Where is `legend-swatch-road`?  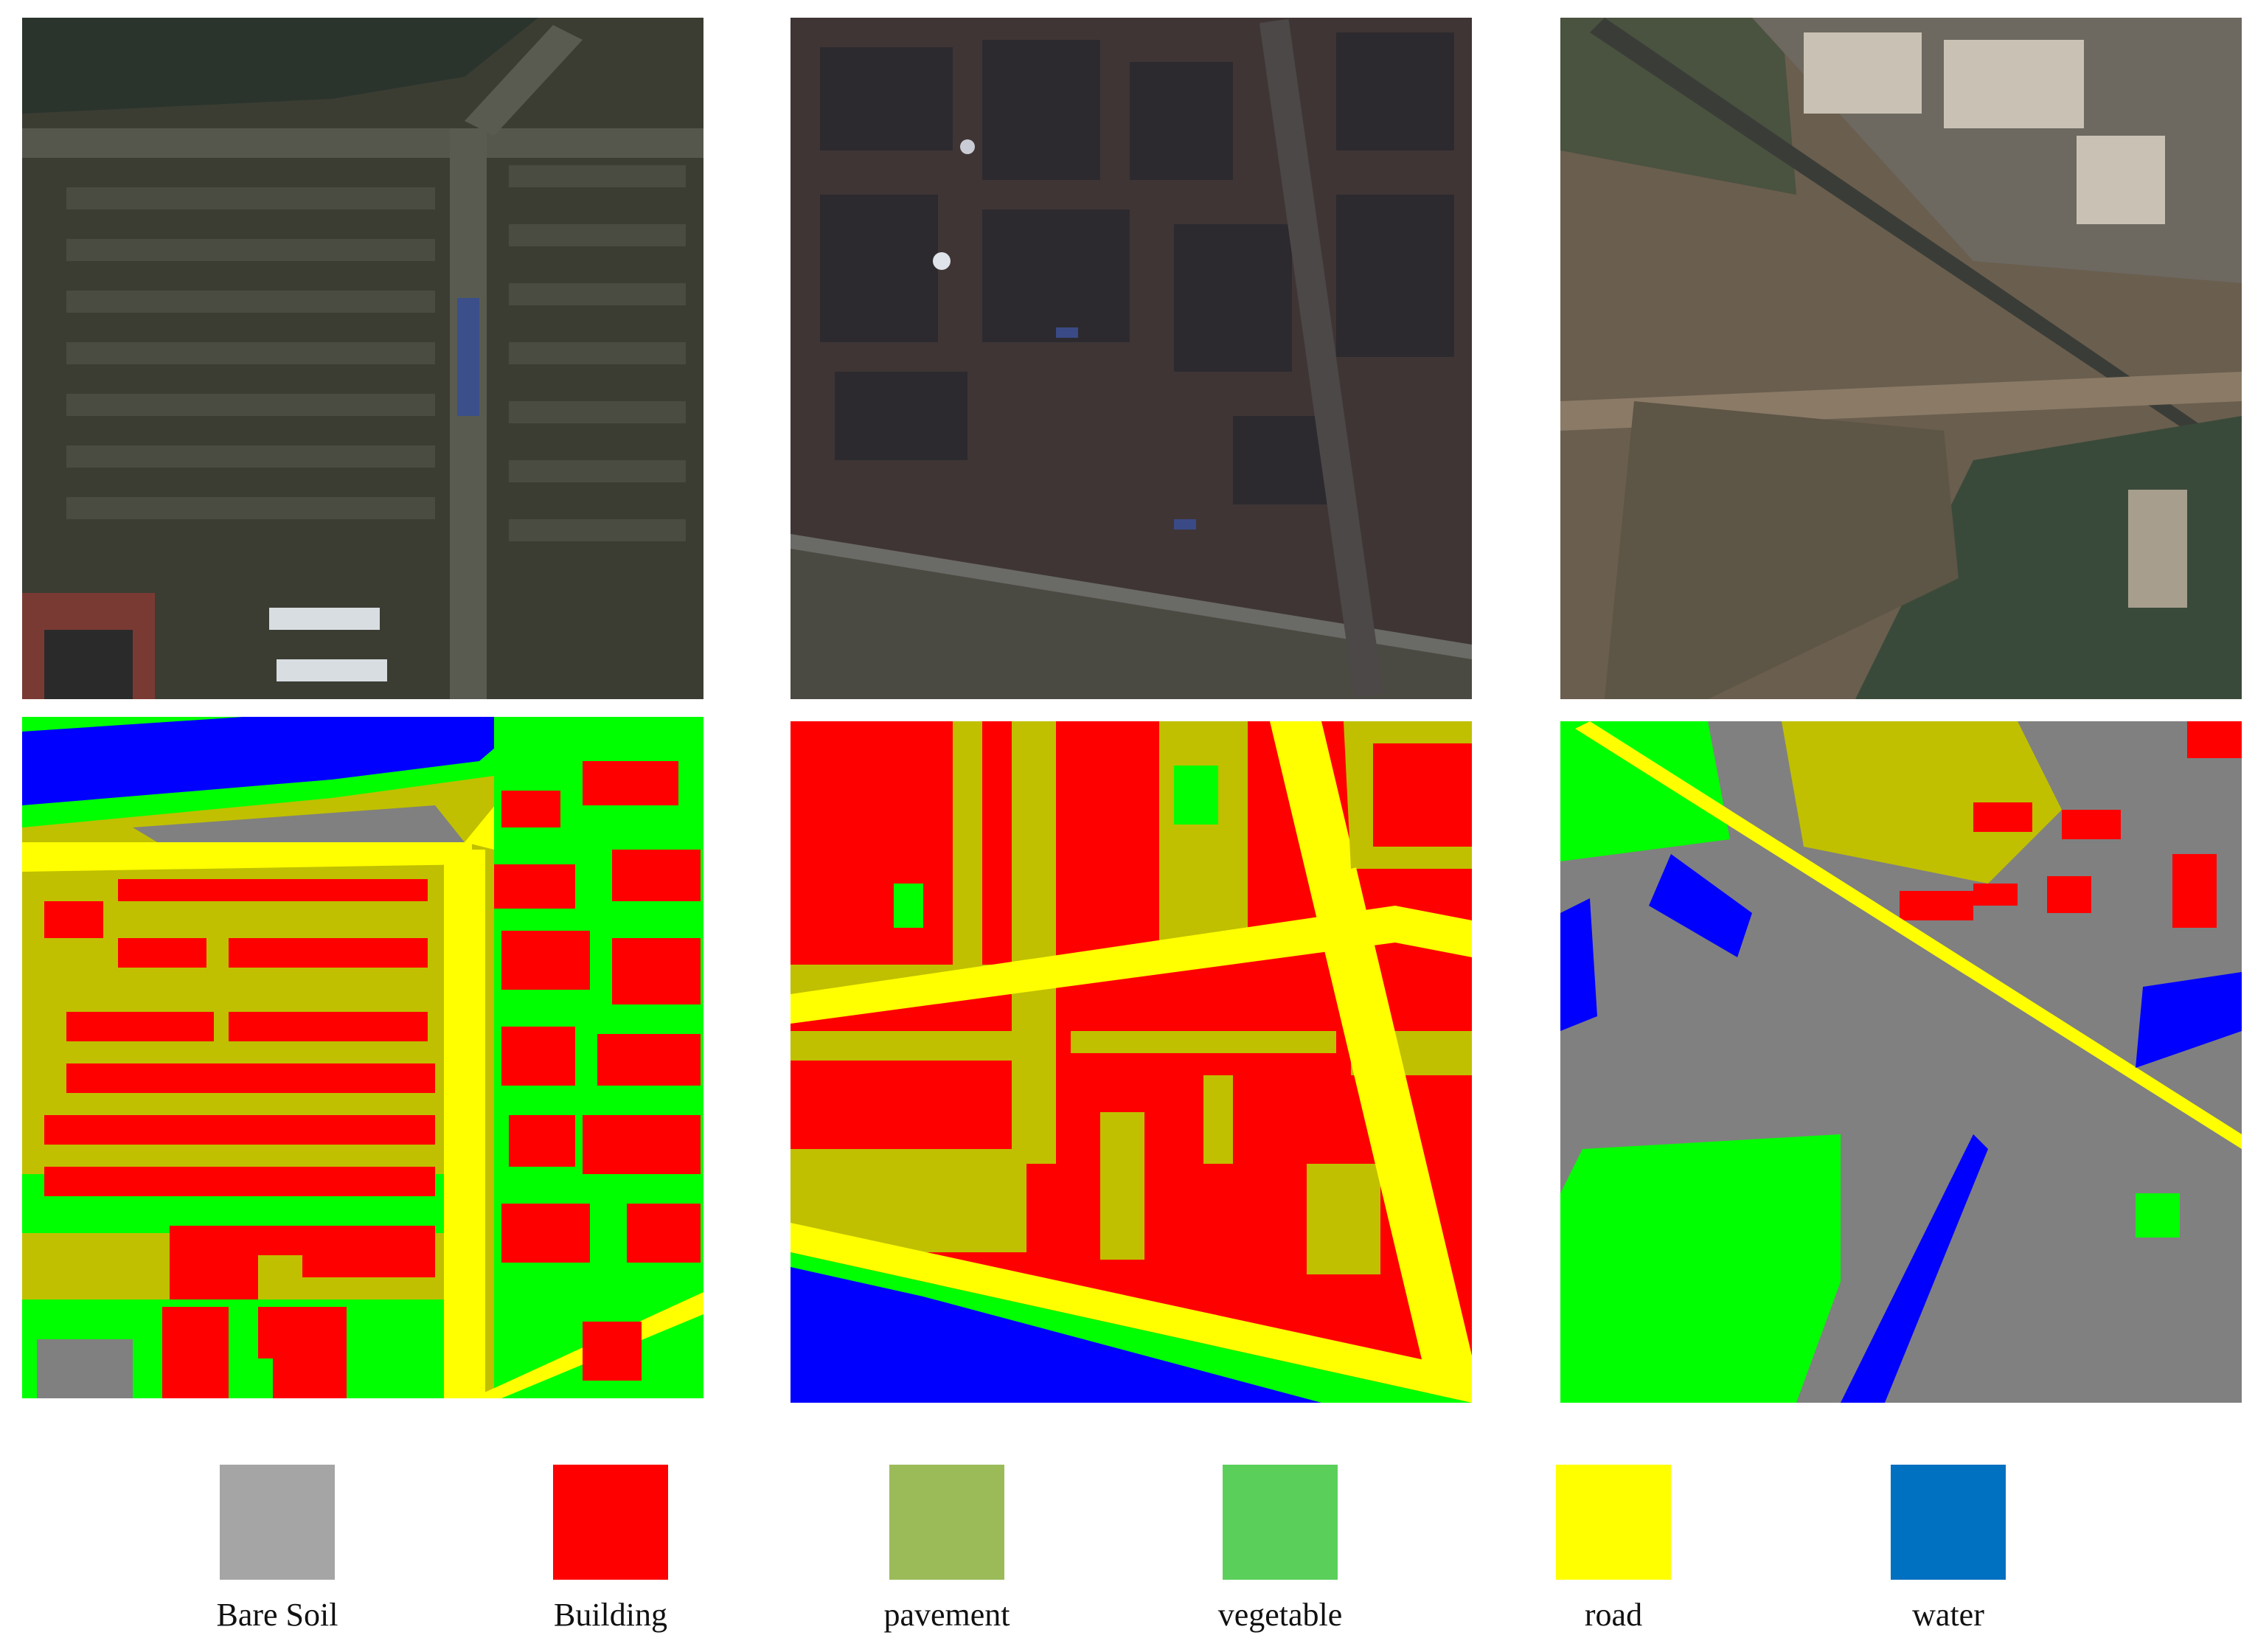 legend-swatch-road is located at coordinates (1613, 1523).